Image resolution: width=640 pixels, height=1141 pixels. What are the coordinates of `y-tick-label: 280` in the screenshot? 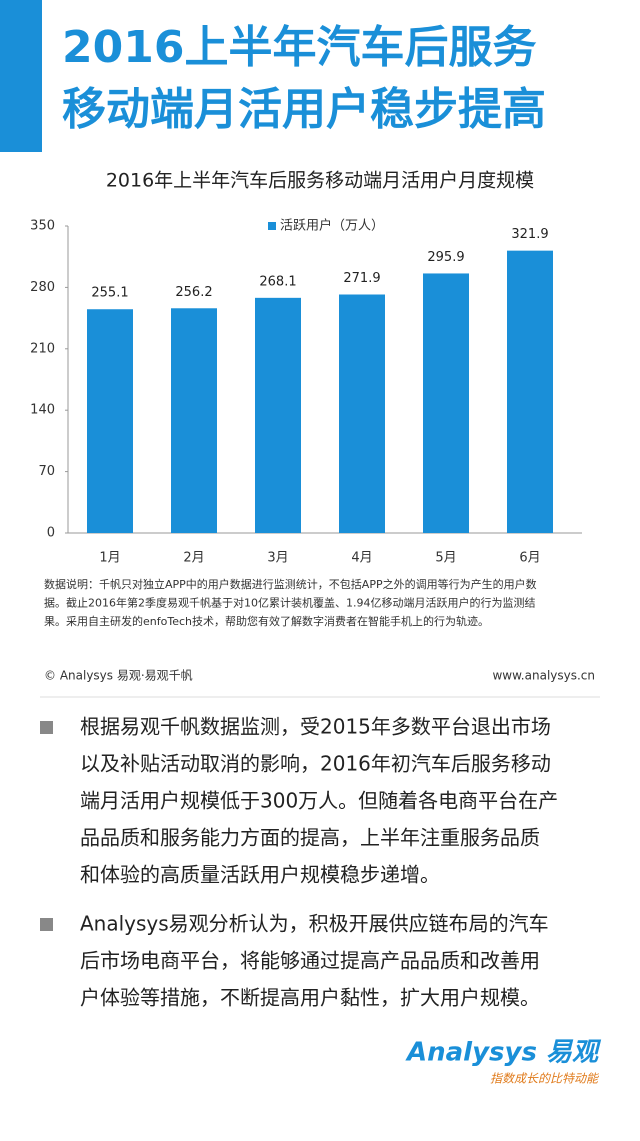 It's located at (42, 287).